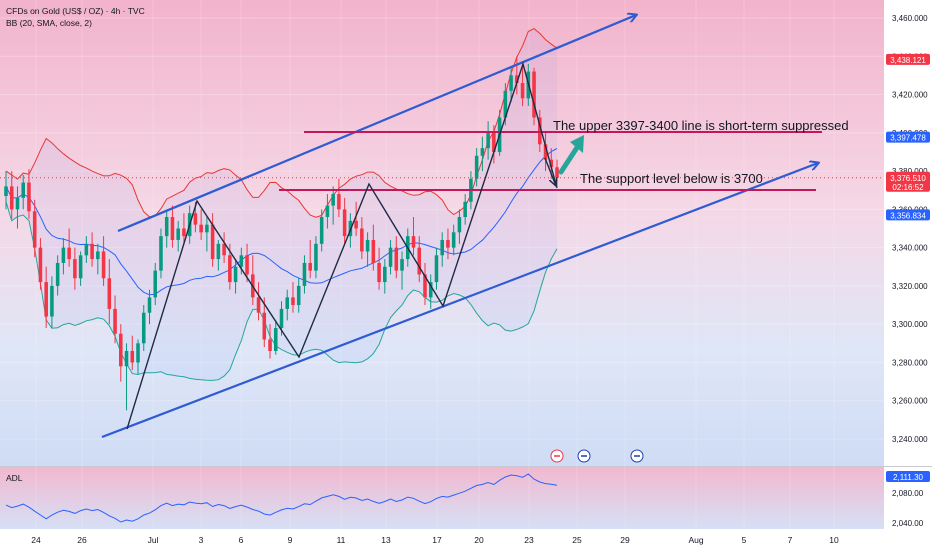  I want to click on adl-badge, so click(908, 476).